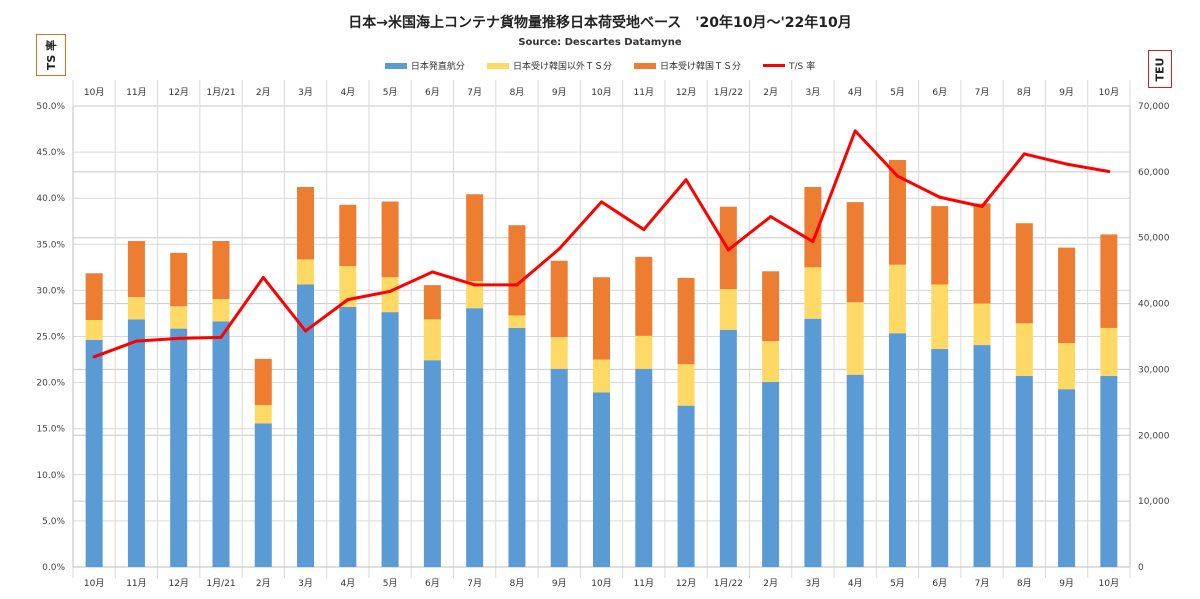  What do you see at coordinates (497, 65) in the screenshot?
I see `legend-swatch-other-ts` at bounding box center [497, 65].